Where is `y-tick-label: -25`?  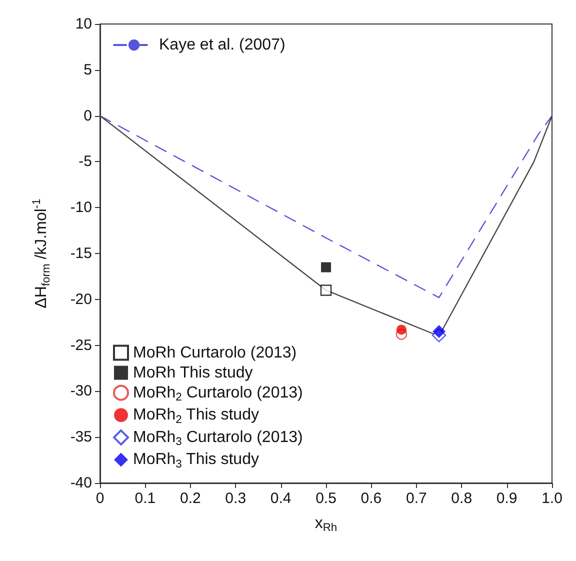 y-tick-label: -25 is located at coordinates (81, 345).